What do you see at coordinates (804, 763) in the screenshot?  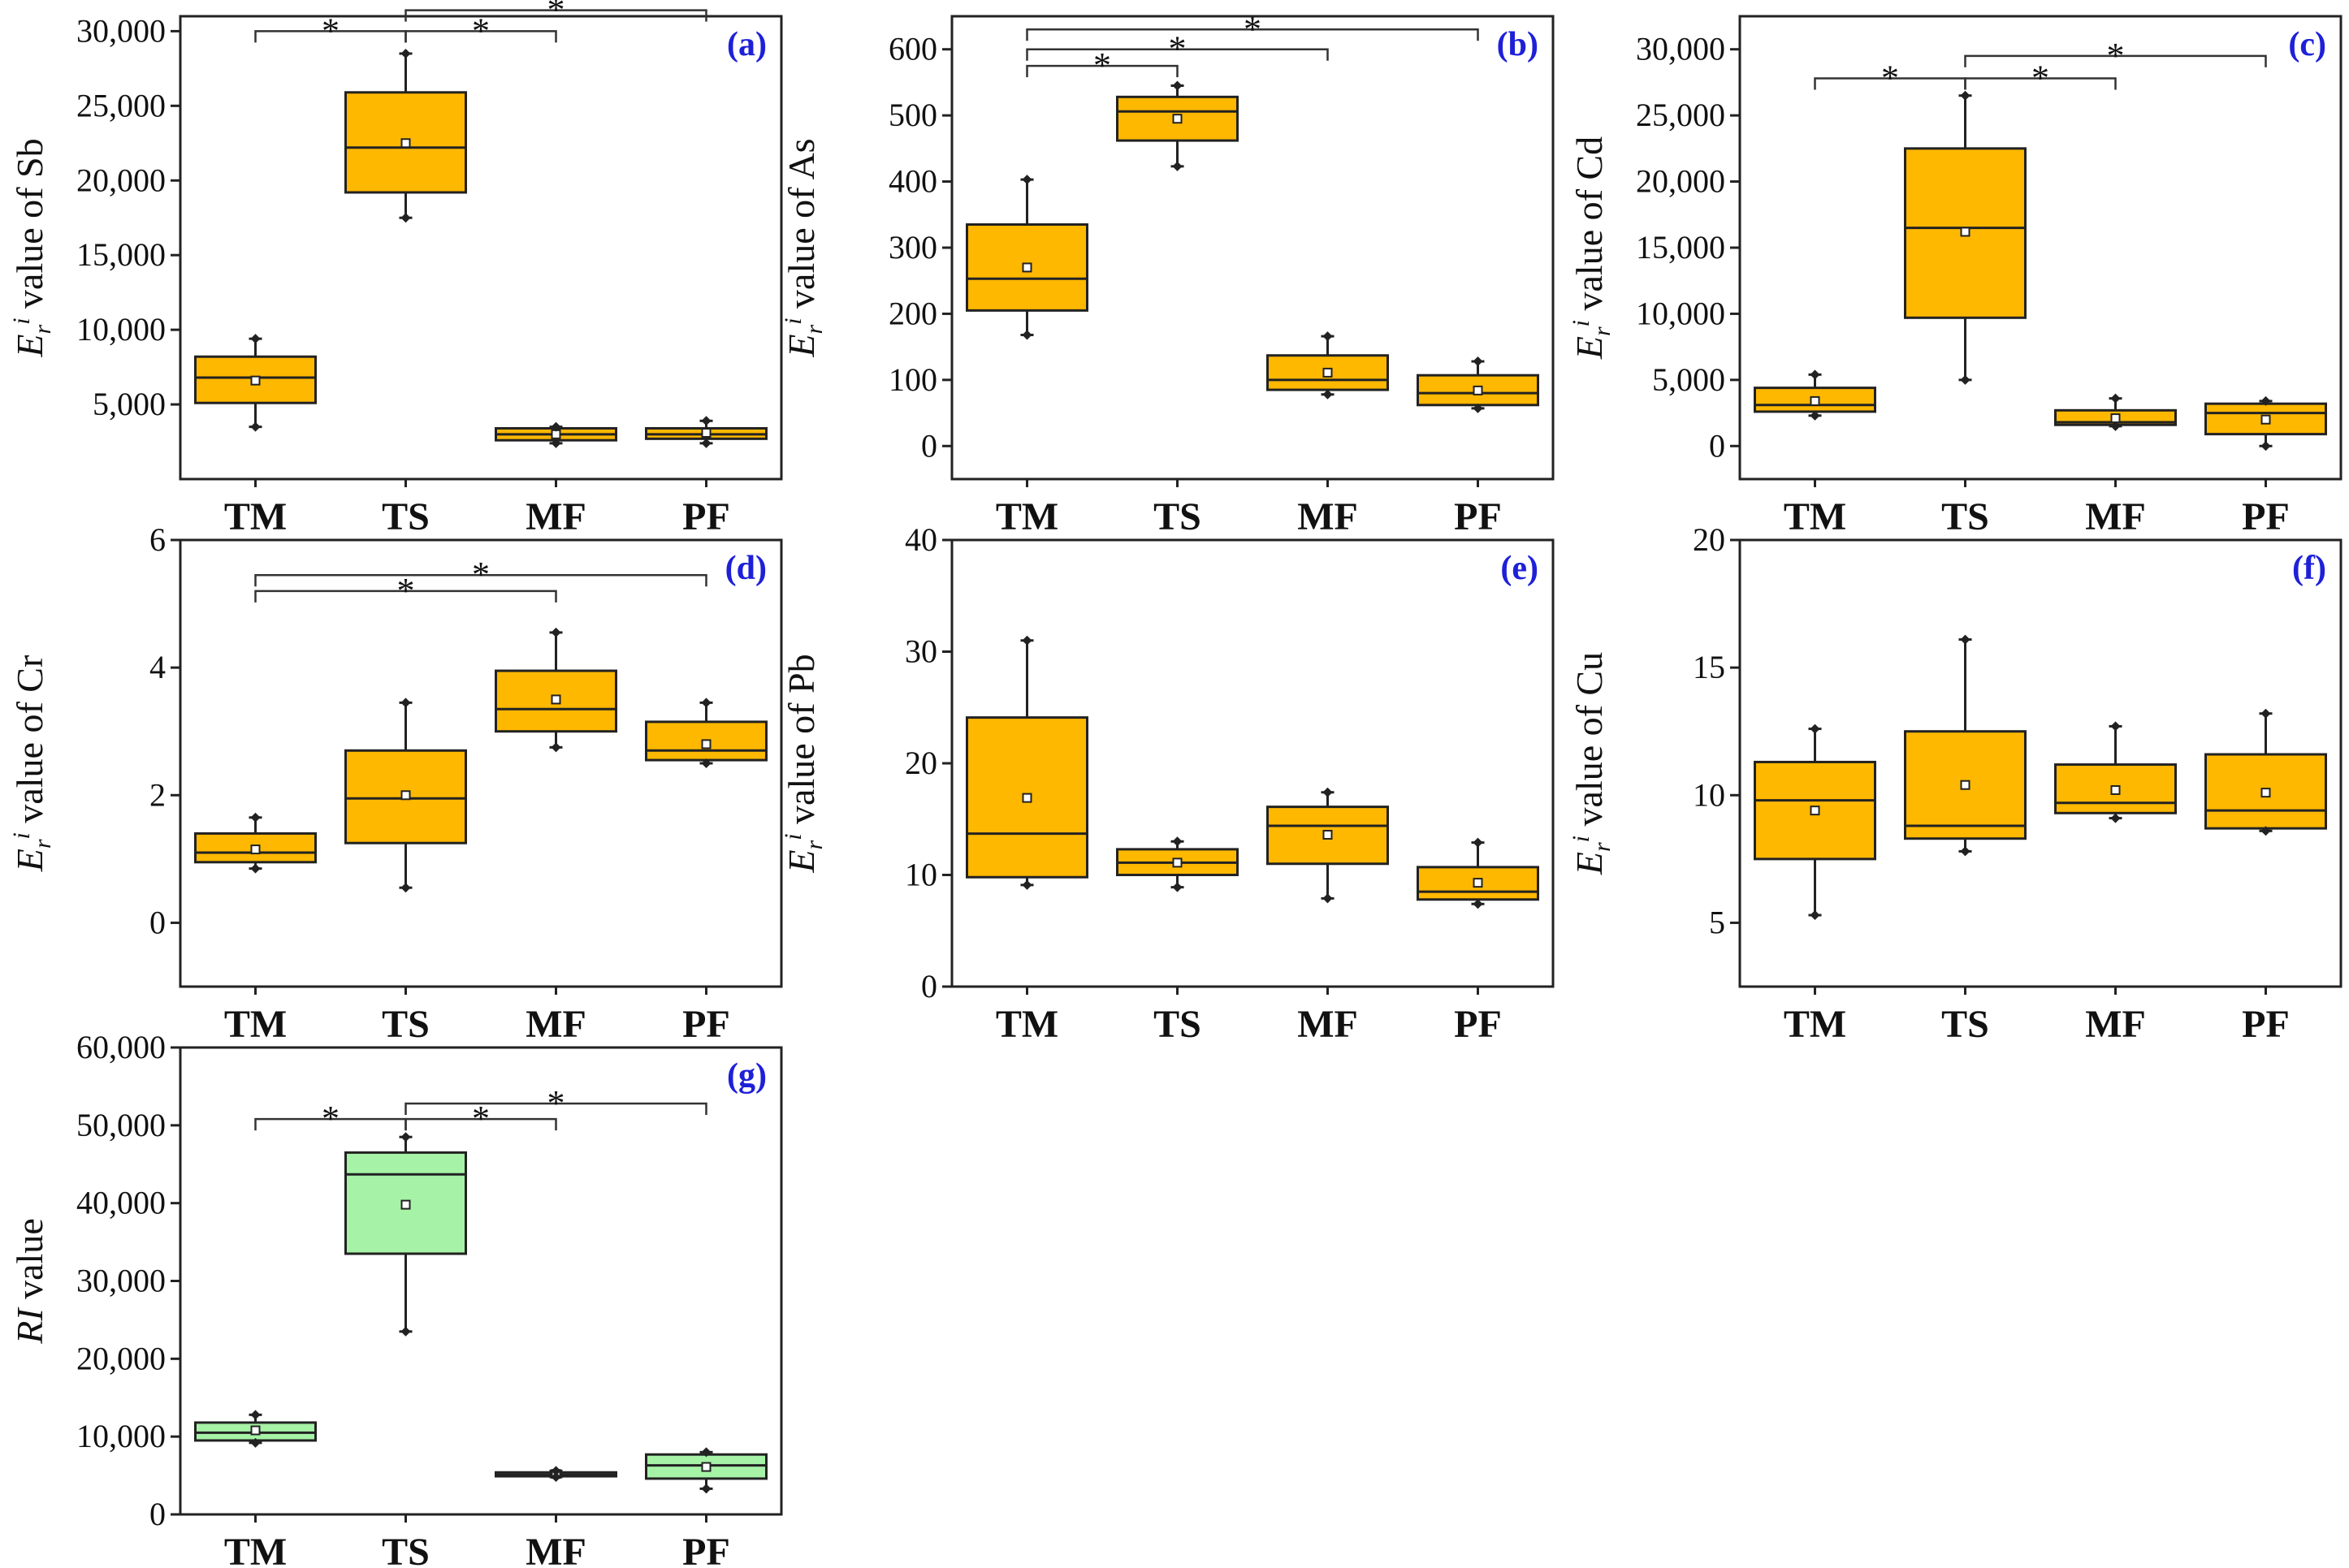 I see `y-axis-title: Eri value of Pb` at bounding box center [804, 763].